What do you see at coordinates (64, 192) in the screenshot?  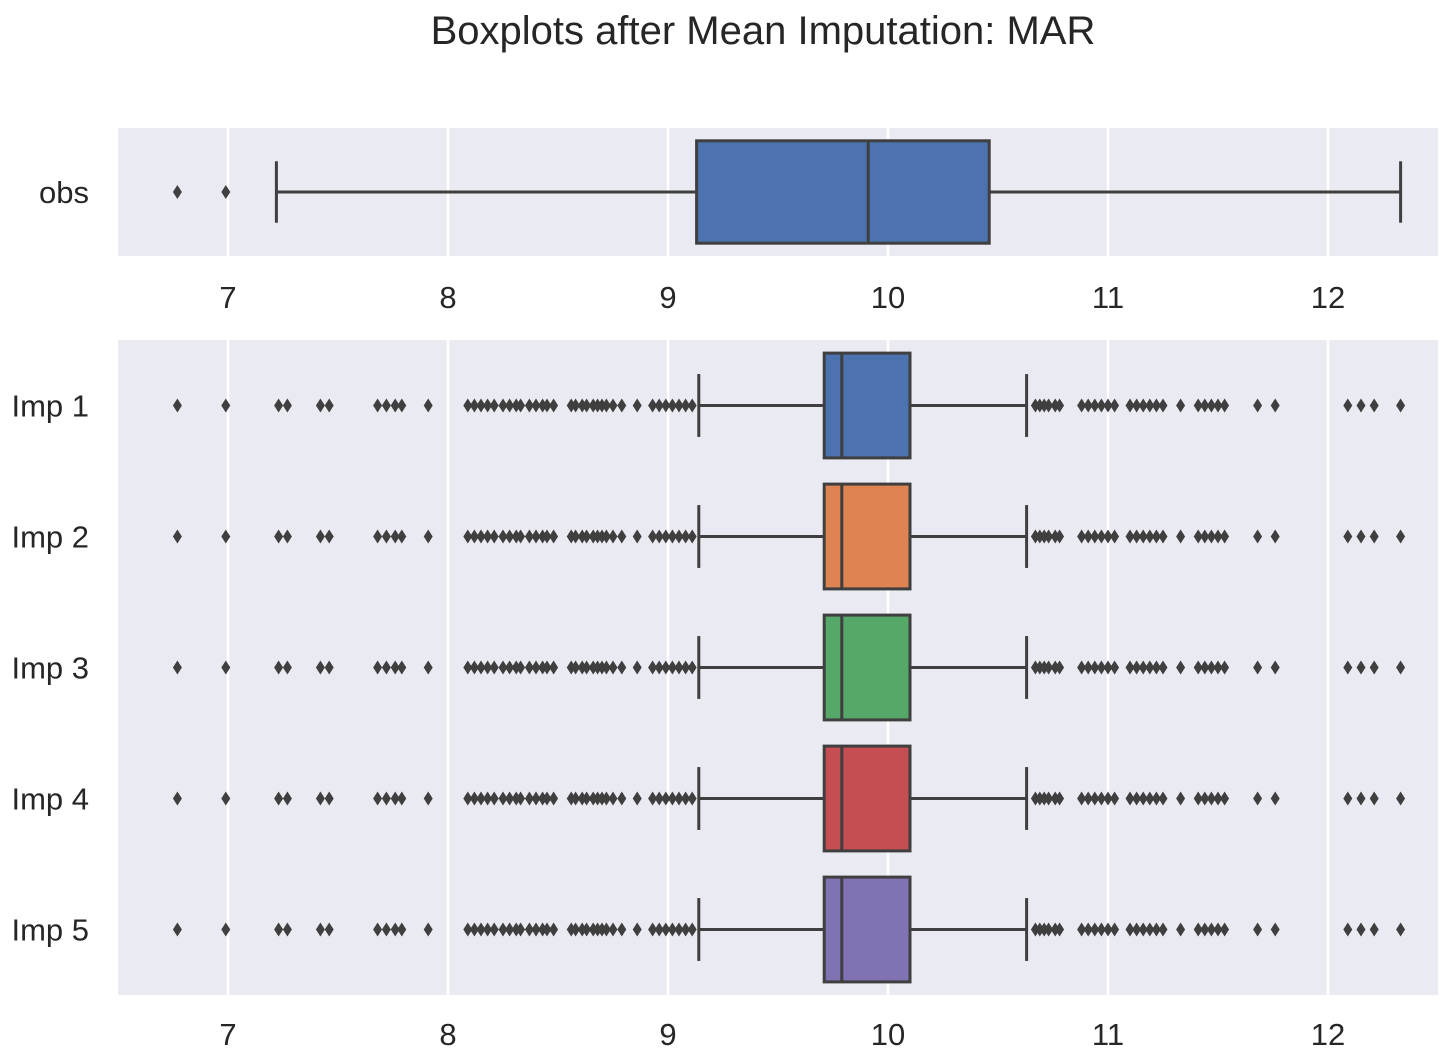 I see `y-tick-label: obs` at bounding box center [64, 192].